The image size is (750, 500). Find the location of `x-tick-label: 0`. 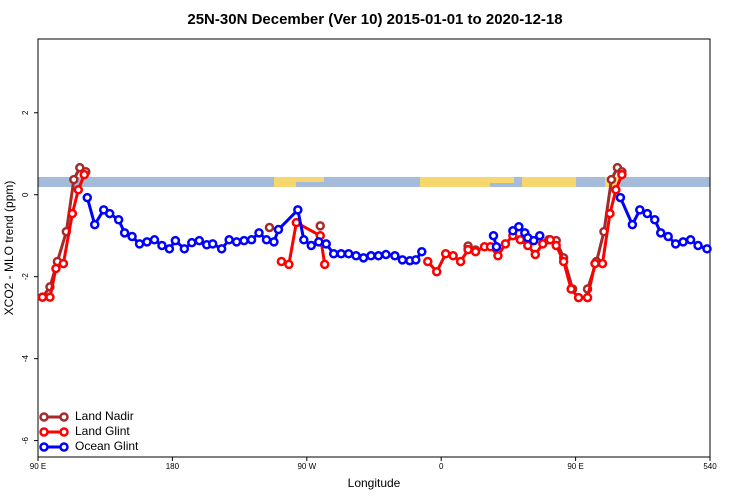

x-tick-label: 0 is located at coordinates (441, 466).